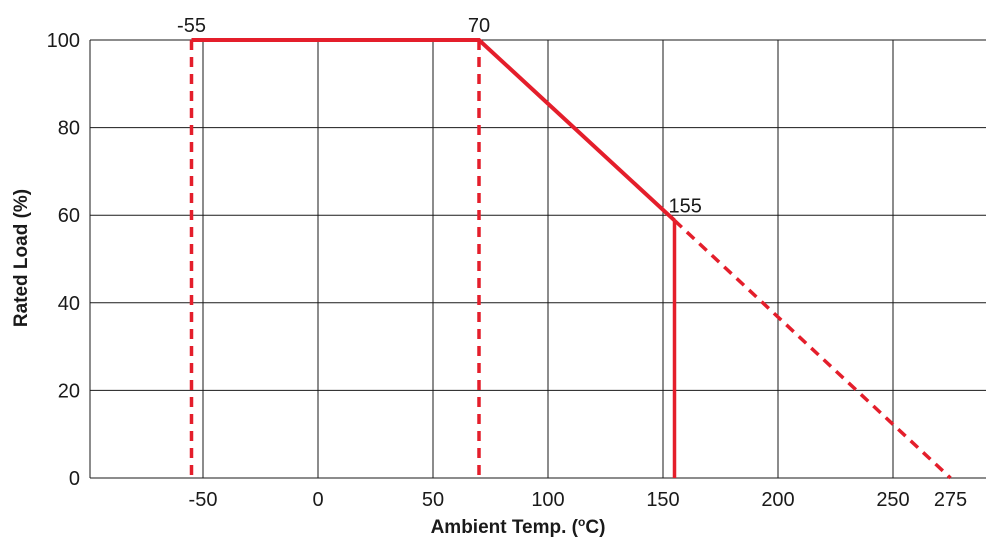 Image resolution: width=986 pixels, height=540 pixels. Describe the element at coordinates (662, 500) in the screenshot. I see `x-tick-label-150: 150` at that location.